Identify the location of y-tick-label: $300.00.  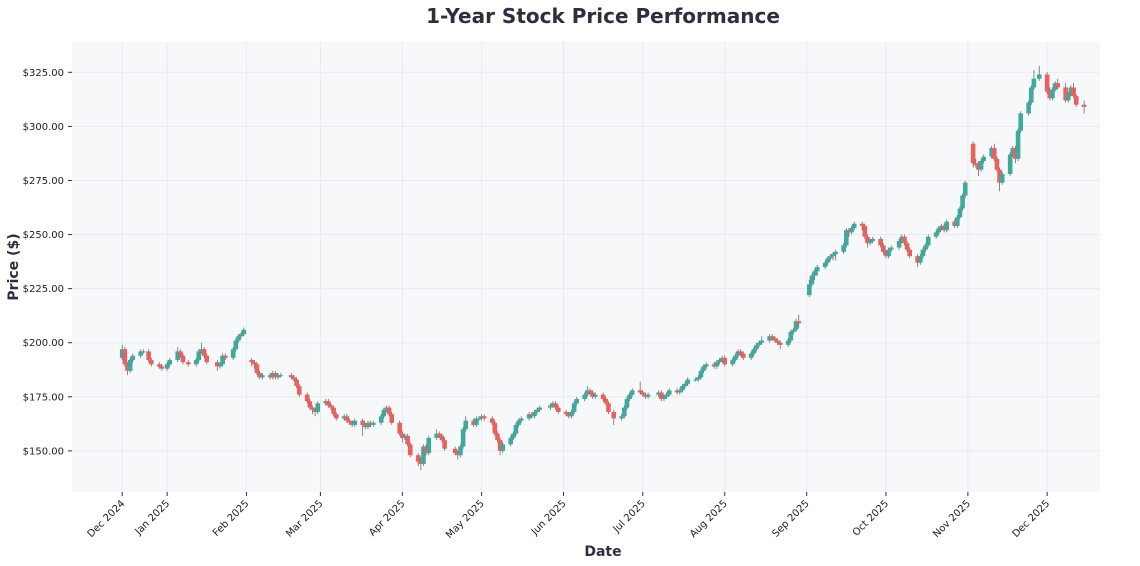
(43, 127).